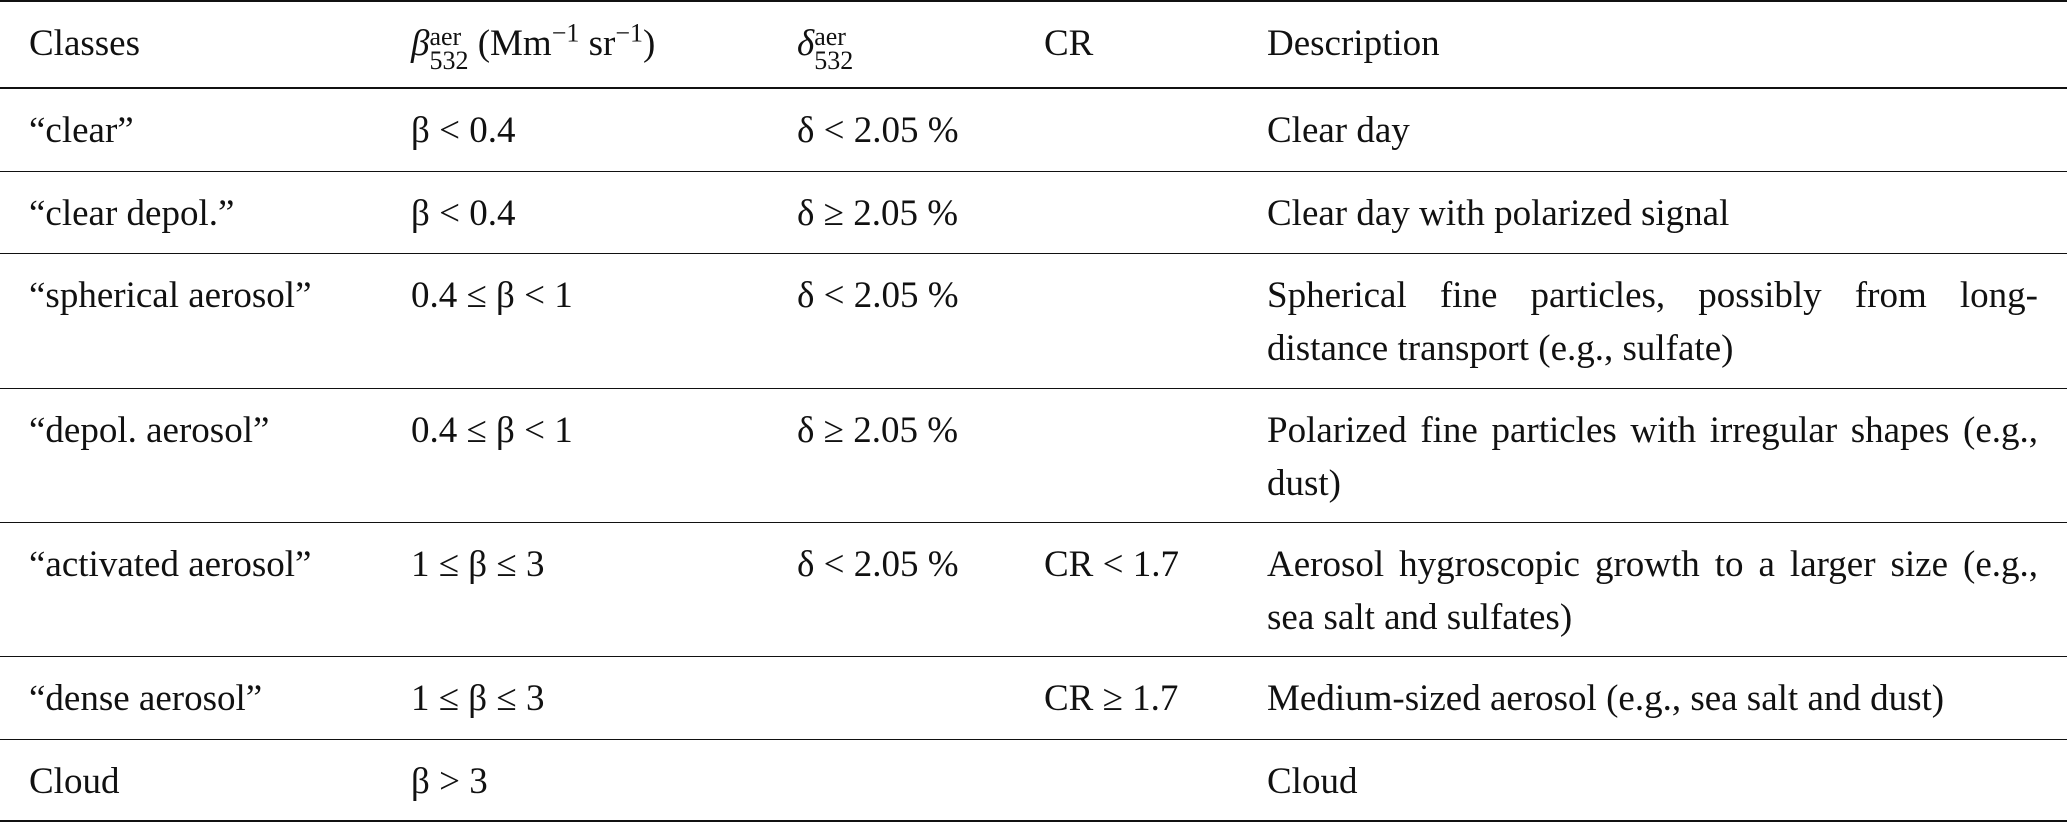 Image resolution: width=2067 pixels, height=822 pixels. What do you see at coordinates (420, 43) in the screenshot?
I see `symbol: β` at bounding box center [420, 43].